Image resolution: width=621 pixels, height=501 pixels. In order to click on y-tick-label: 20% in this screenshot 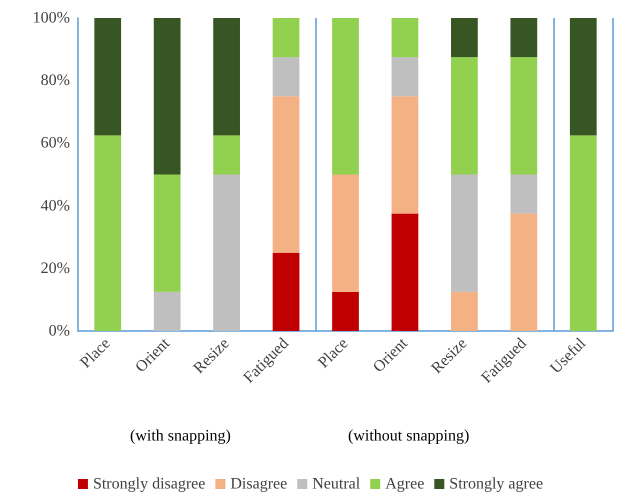, I will do `click(55, 268)`.